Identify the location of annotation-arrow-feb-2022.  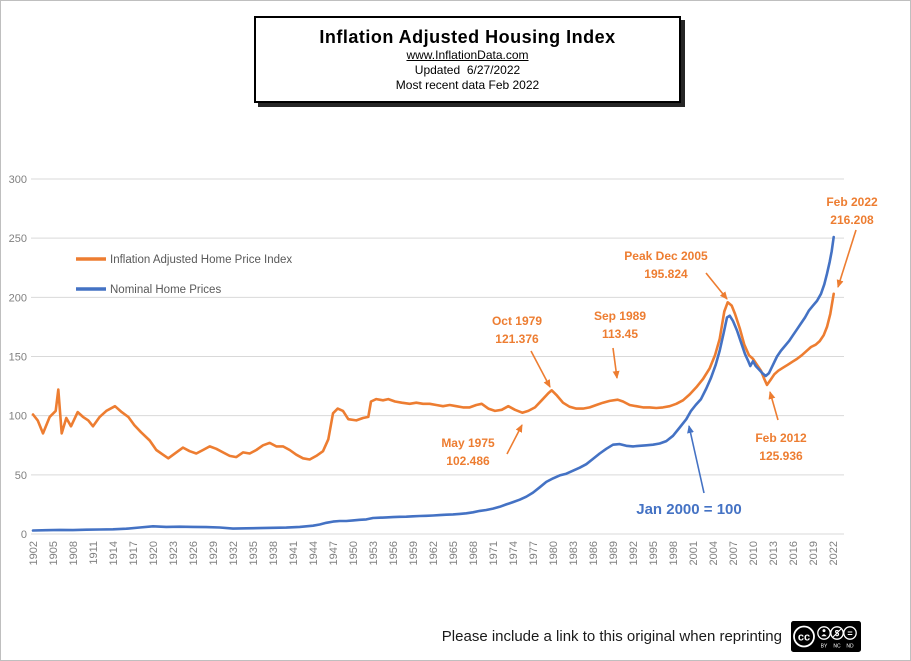
(846, 258).